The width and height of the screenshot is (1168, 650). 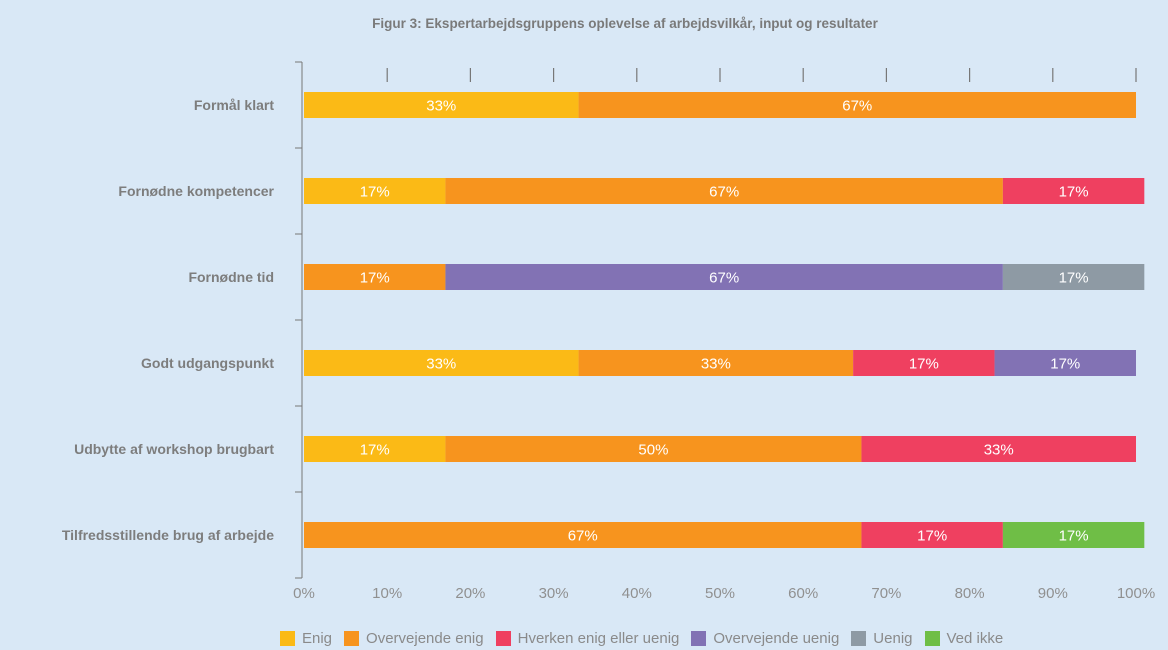 What do you see at coordinates (304, 593) in the screenshot?
I see `x-tick-label: 0%` at bounding box center [304, 593].